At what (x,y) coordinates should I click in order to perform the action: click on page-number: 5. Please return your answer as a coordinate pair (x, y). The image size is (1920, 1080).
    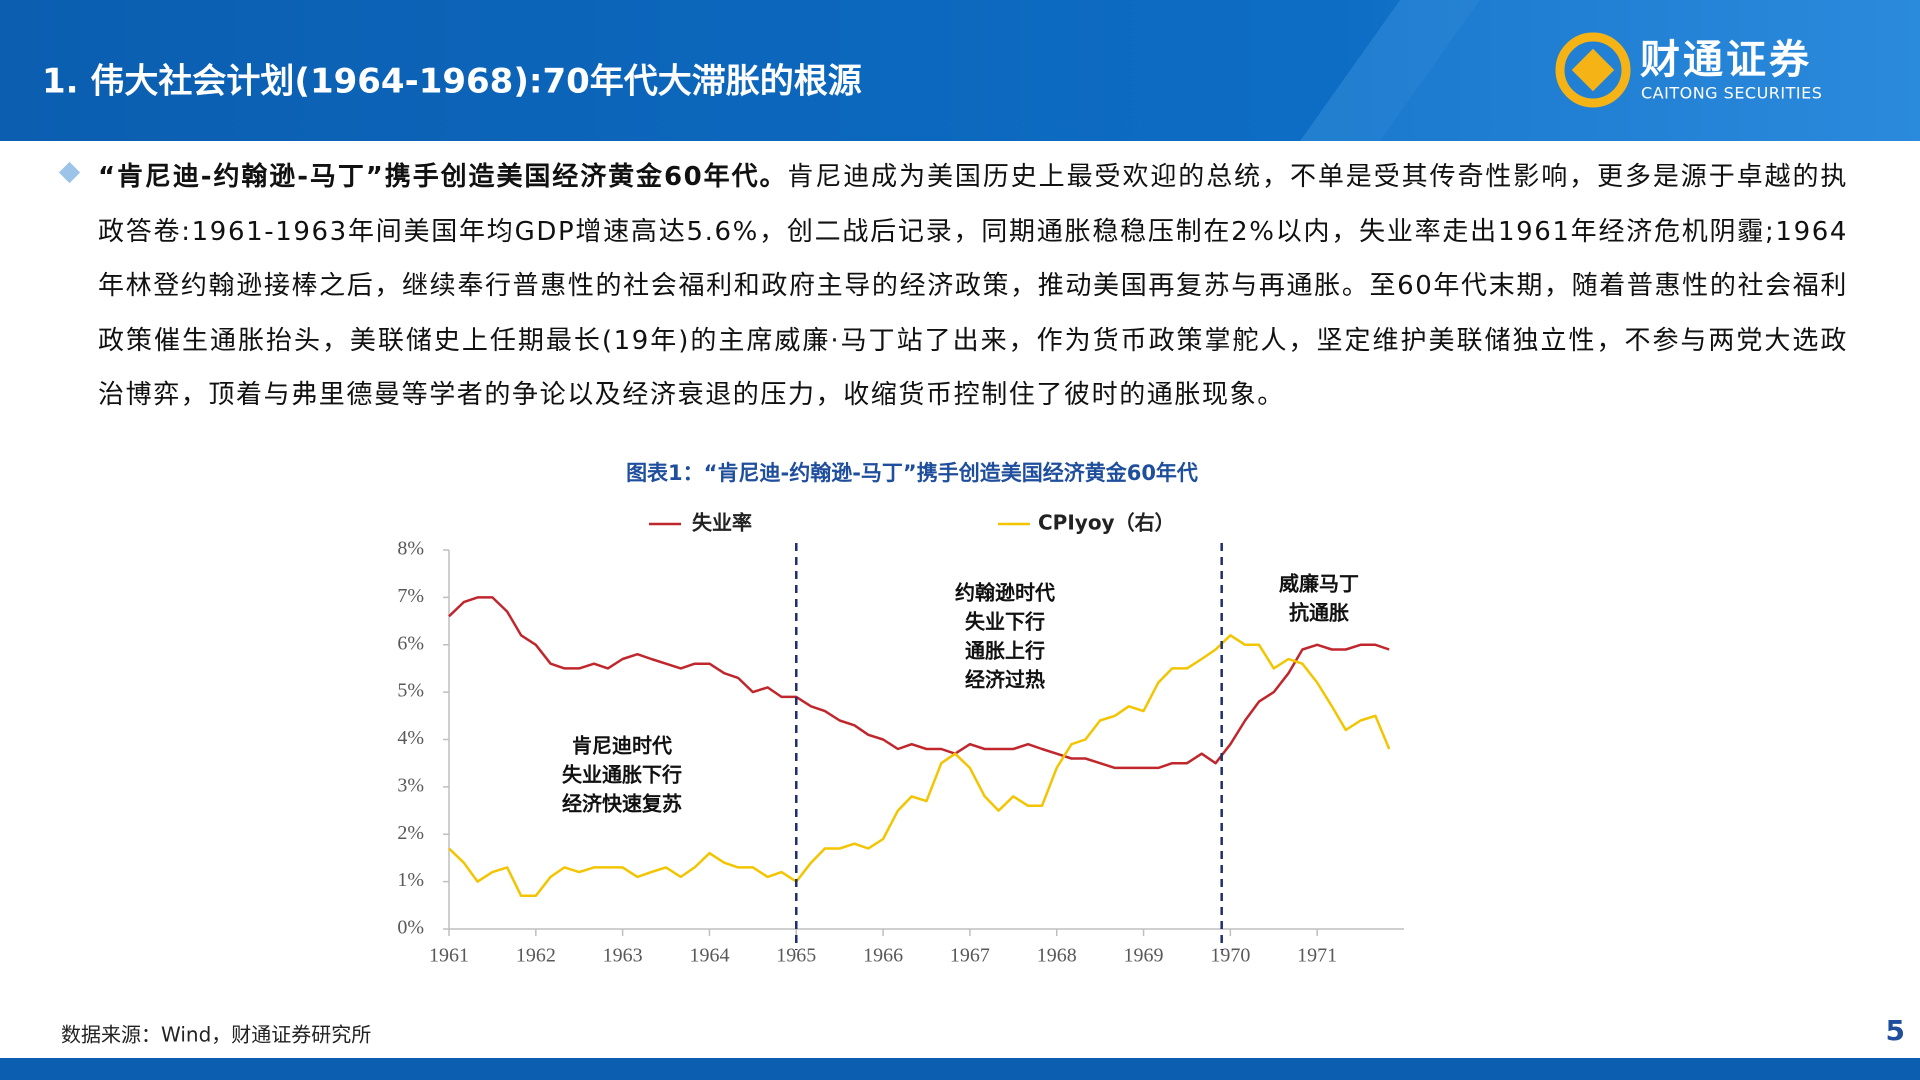
    Looking at the image, I should click on (1895, 1030).